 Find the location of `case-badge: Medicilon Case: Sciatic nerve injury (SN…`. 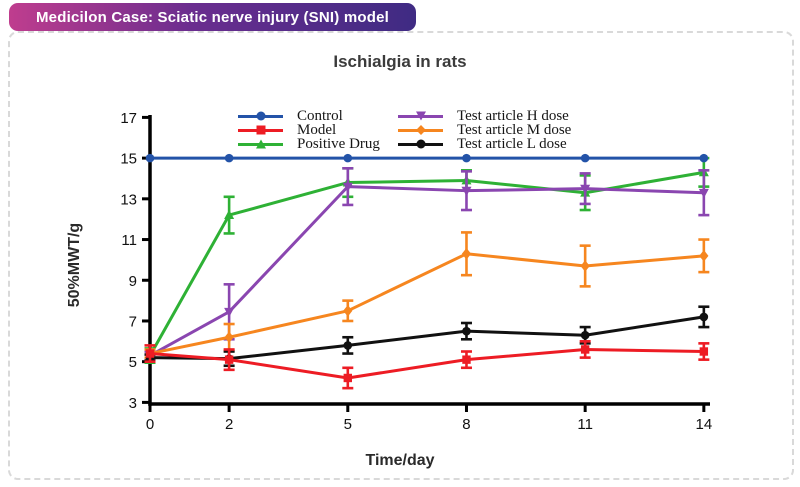

case-badge: Medicilon Case: Sciatic nerve injury (SN… is located at coordinates (212, 17).